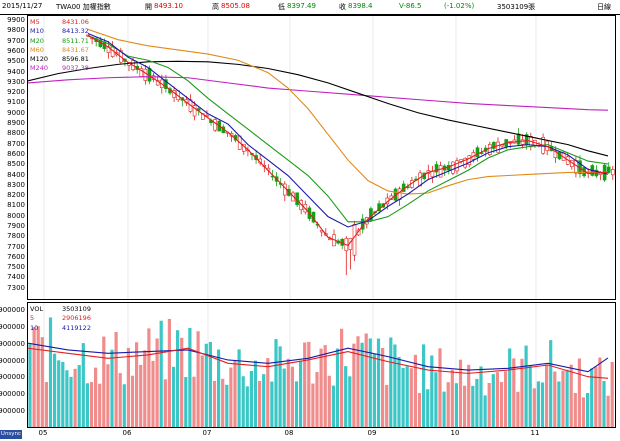 The image size is (620, 441). What do you see at coordinates (16, 153) in the screenshot?
I see `price-tick-label: 8600` at bounding box center [16, 153].